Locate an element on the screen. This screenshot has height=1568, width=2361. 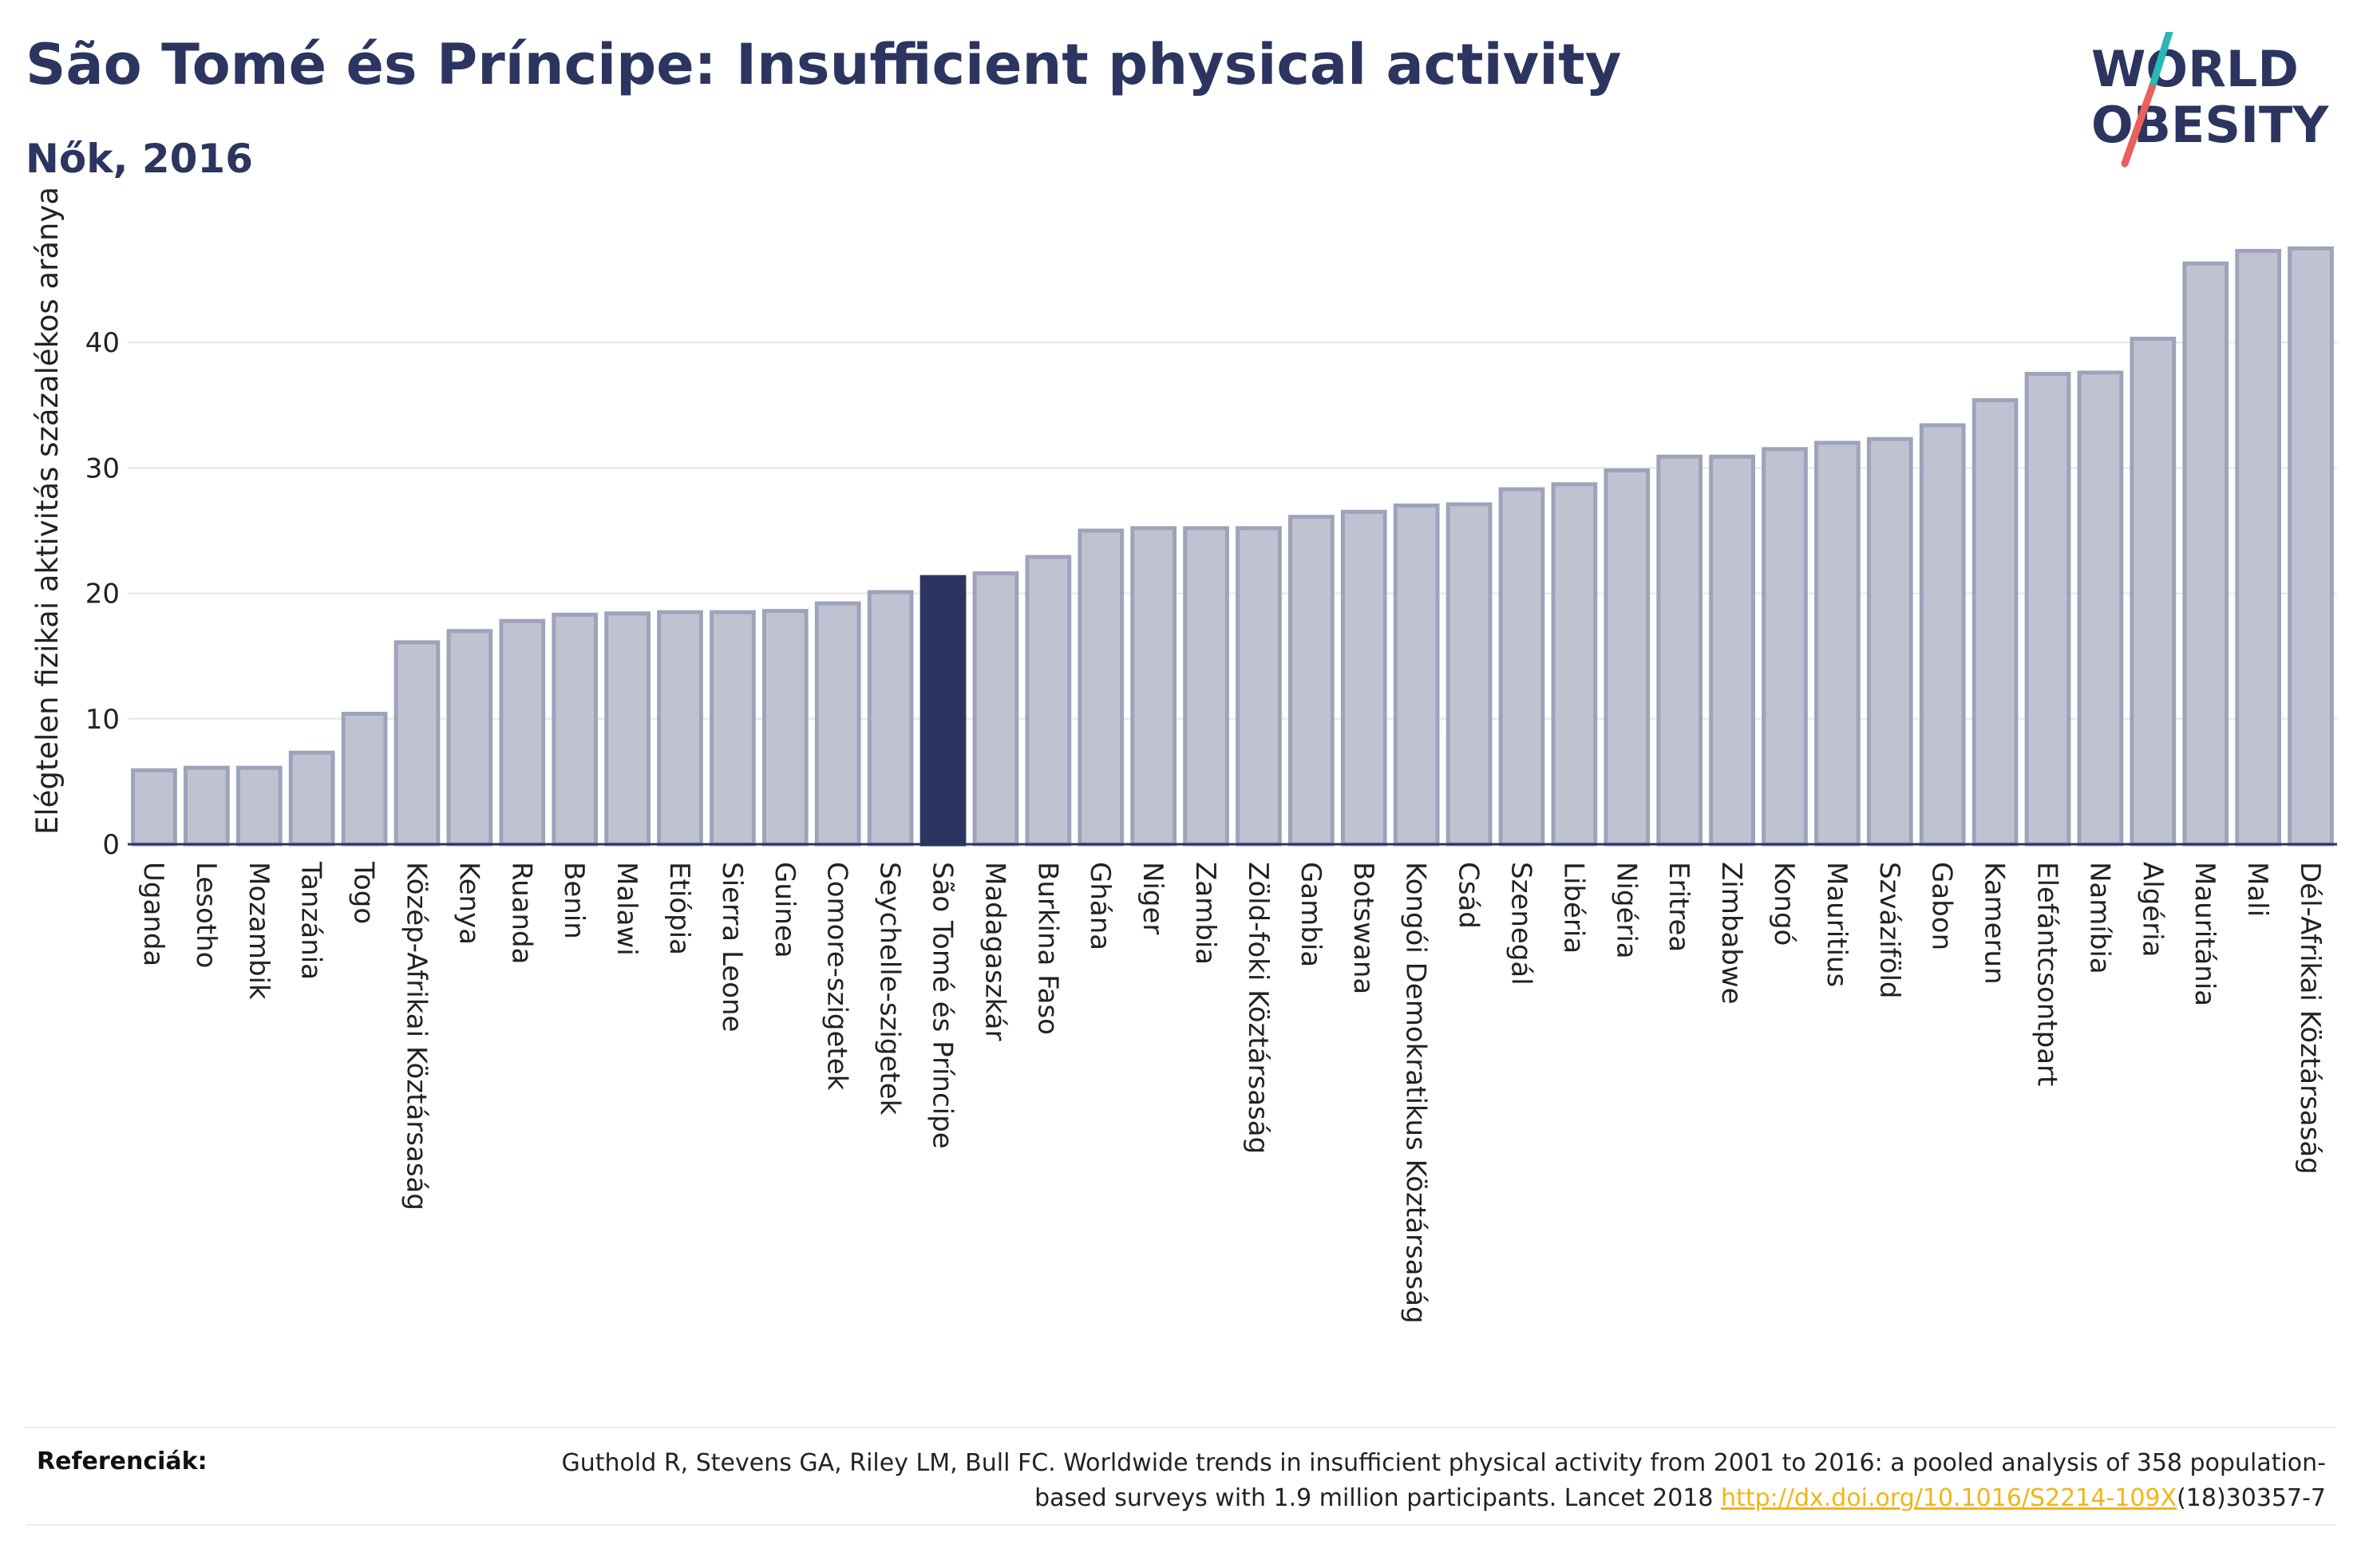
x-tick-label: Tanzánia is located at coordinates (311, 920).